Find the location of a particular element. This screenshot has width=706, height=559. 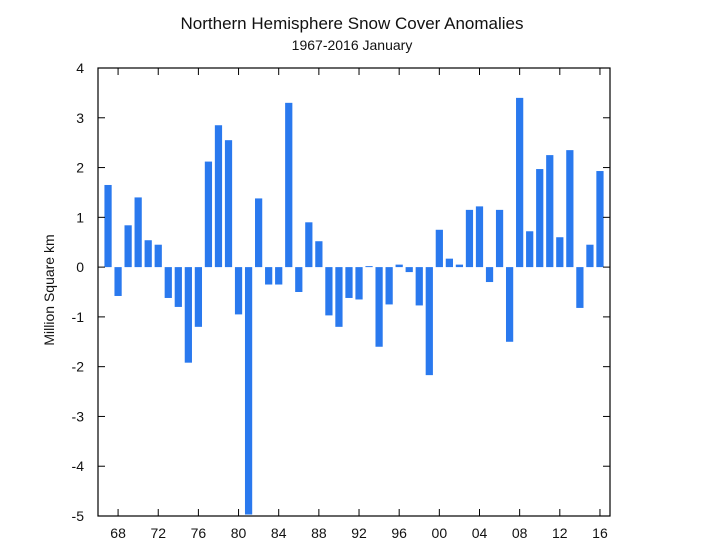

bar-2011 is located at coordinates (550, 211).